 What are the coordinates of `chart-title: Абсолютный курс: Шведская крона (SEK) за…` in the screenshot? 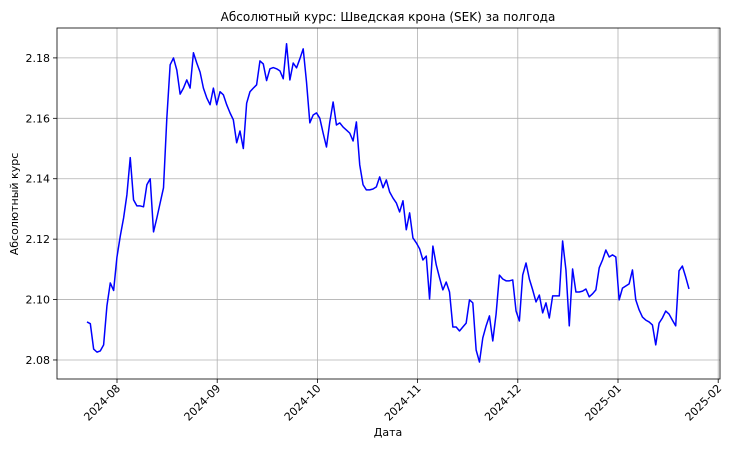 It's located at (388, 17).